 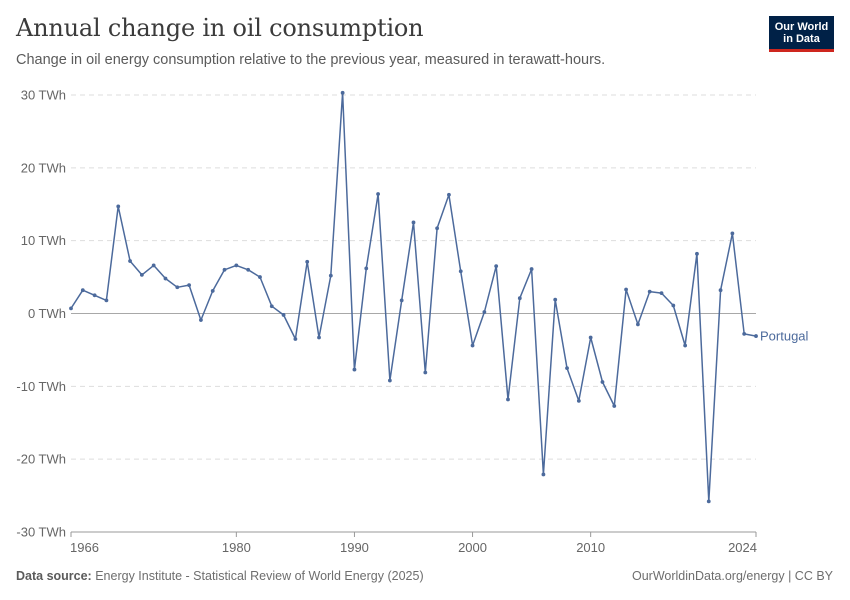 I want to click on y-tick-label: -20 TWh, so click(x=41, y=459).